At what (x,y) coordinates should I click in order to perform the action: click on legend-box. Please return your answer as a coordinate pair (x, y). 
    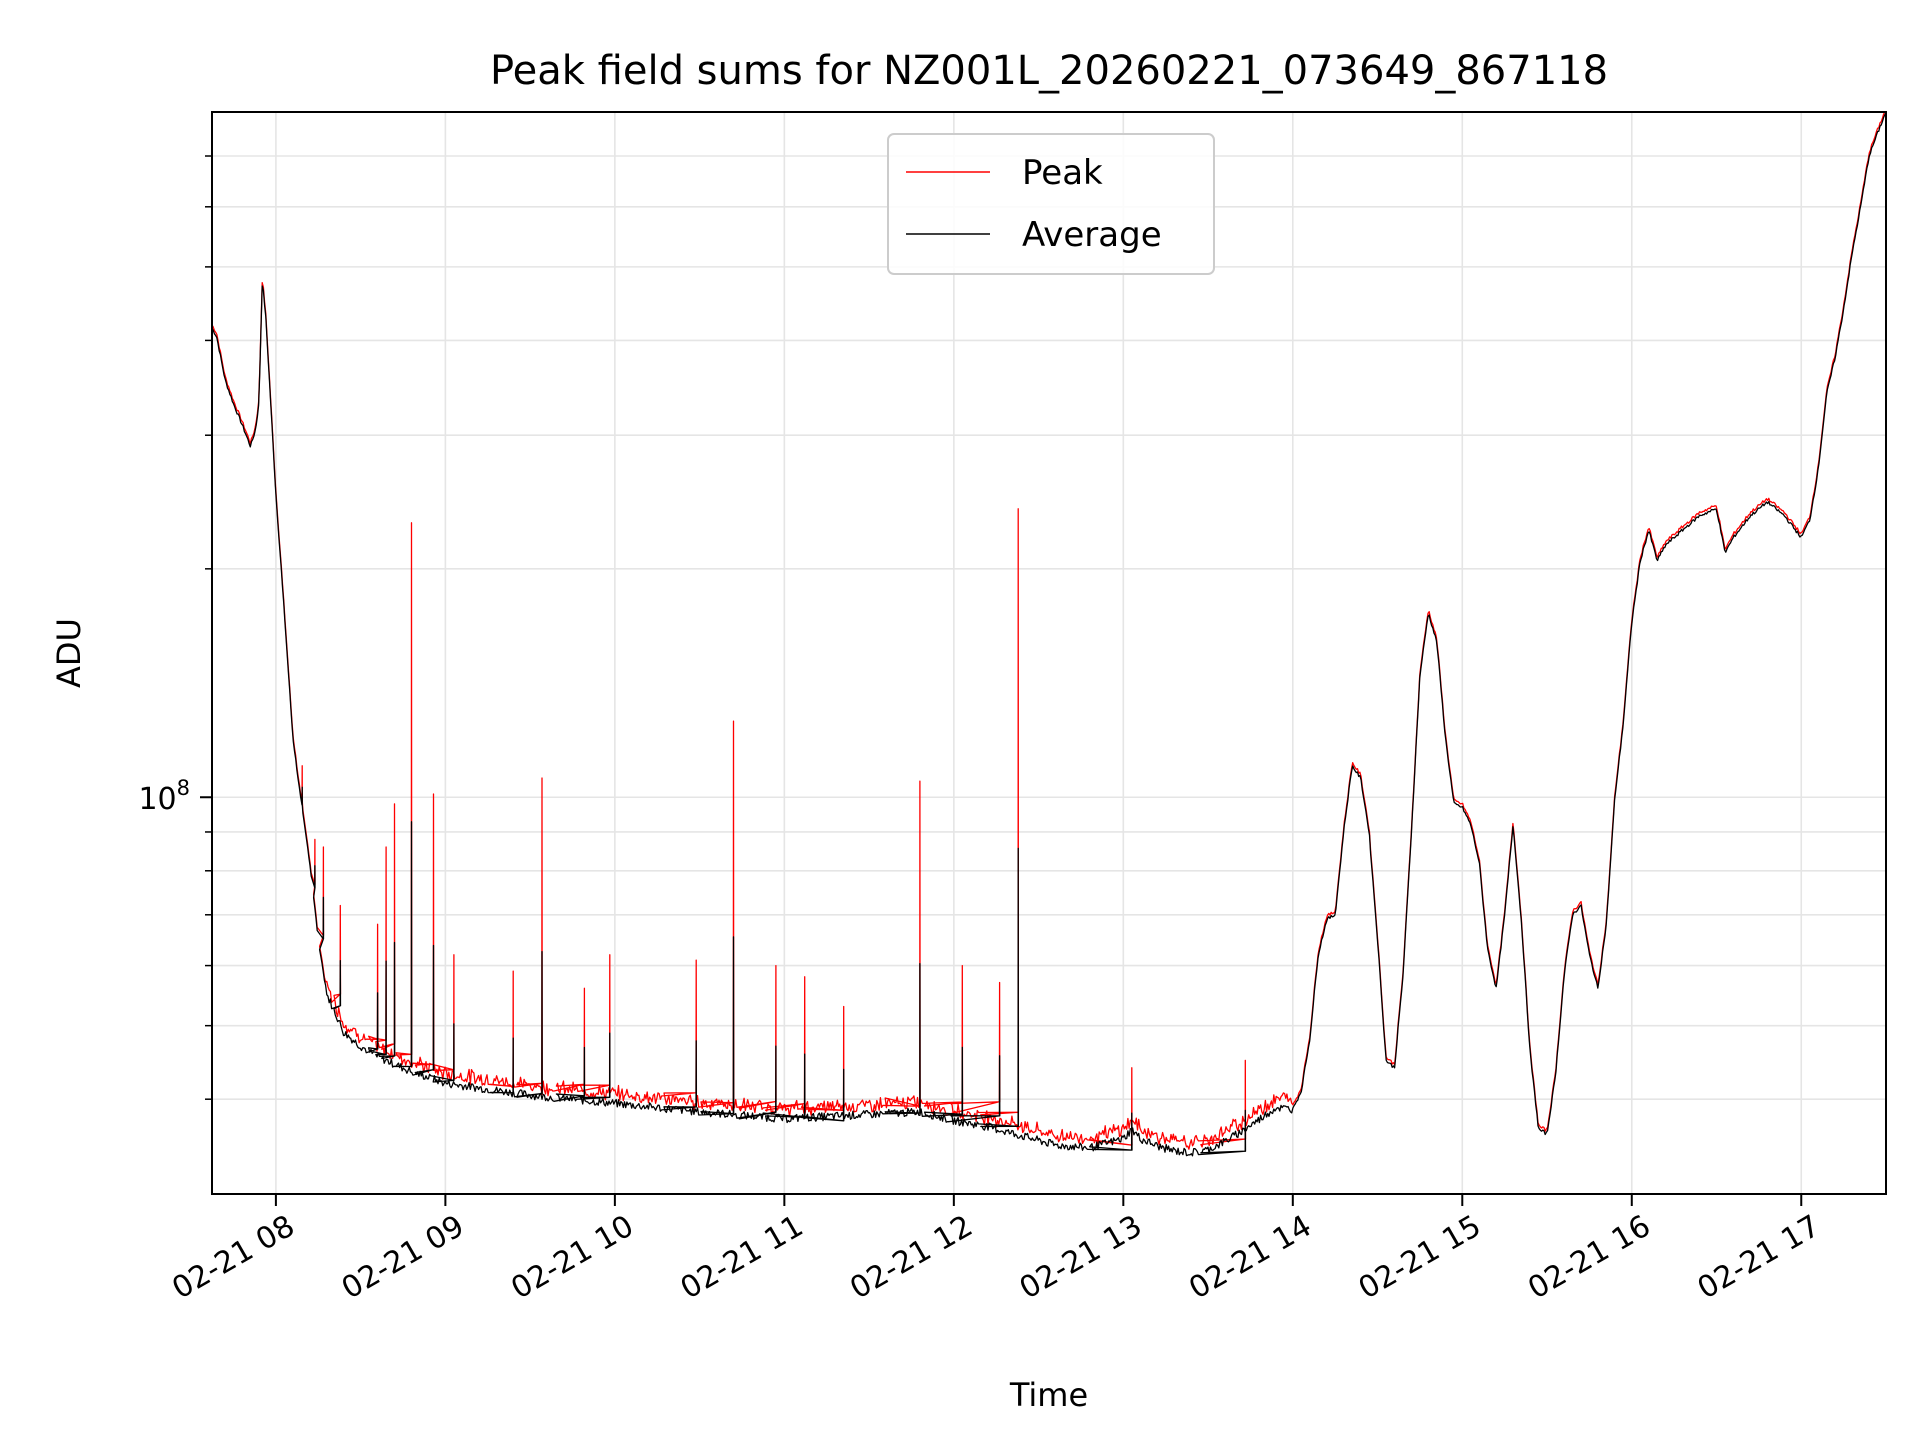
    Looking at the image, I should click on (1051, 204).